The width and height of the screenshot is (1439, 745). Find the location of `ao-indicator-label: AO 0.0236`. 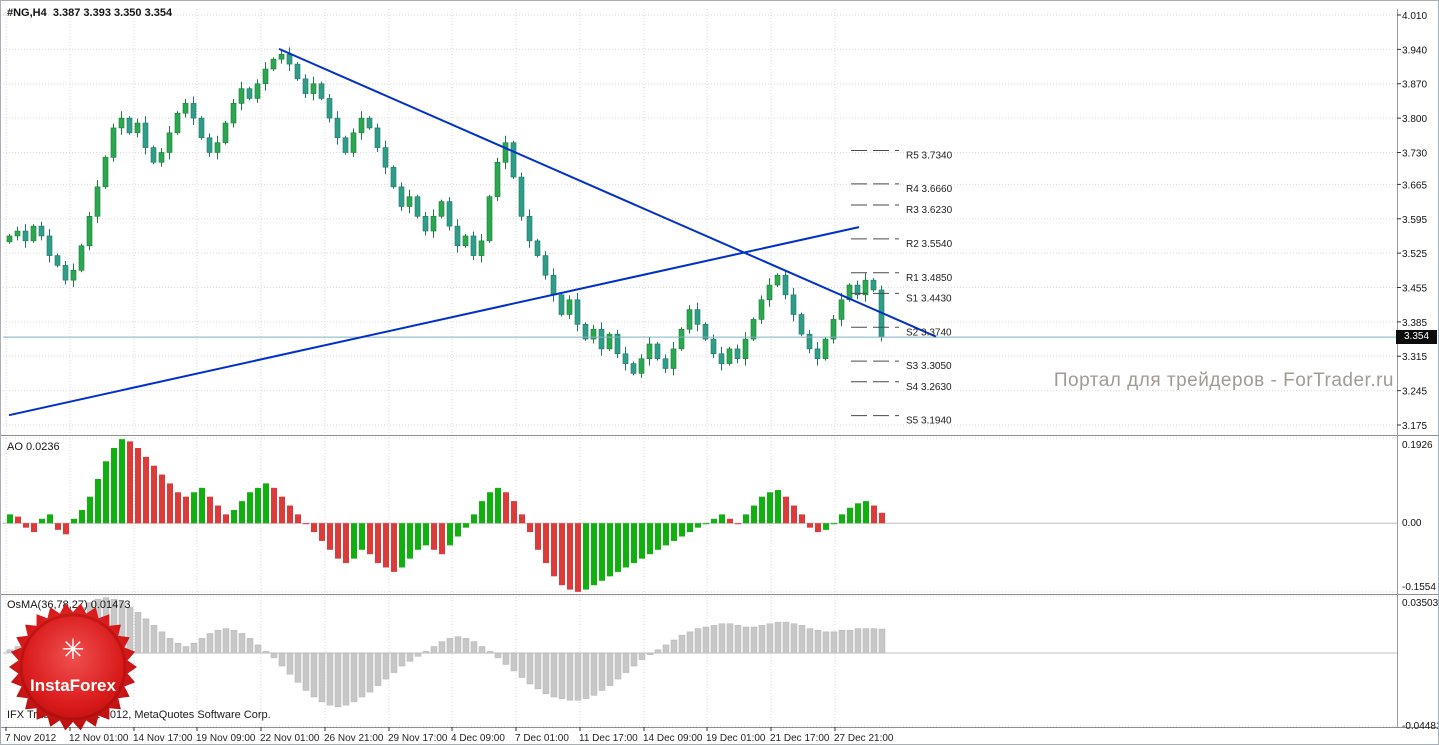

ao-indicator-label: AO 0.0236 is located at coordinates (33, 447).